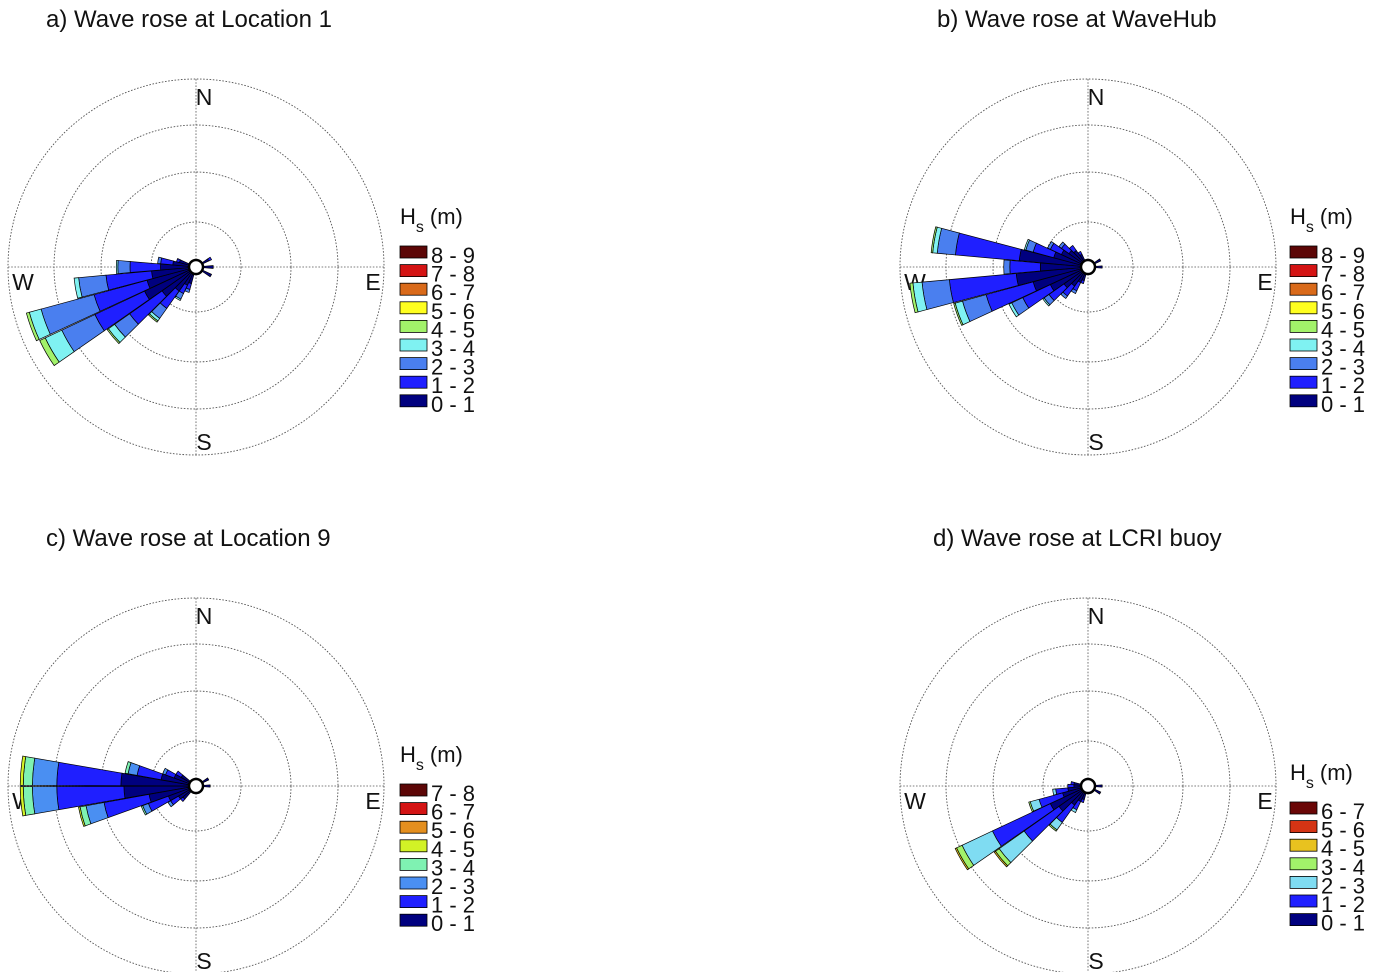 The height and width of the screenshot is (972, 1385). Describe the element at coordinates (453, 348) in the screenshot. I see `legend-label: 3 - 4` at that location.